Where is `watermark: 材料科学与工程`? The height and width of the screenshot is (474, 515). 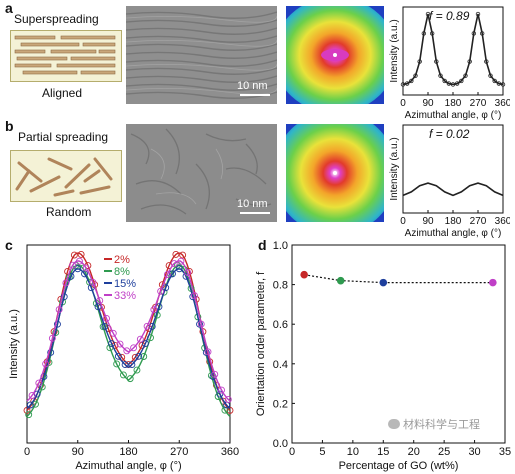
watermark: 材料科学与工程 is located at coordinates (434, 424).